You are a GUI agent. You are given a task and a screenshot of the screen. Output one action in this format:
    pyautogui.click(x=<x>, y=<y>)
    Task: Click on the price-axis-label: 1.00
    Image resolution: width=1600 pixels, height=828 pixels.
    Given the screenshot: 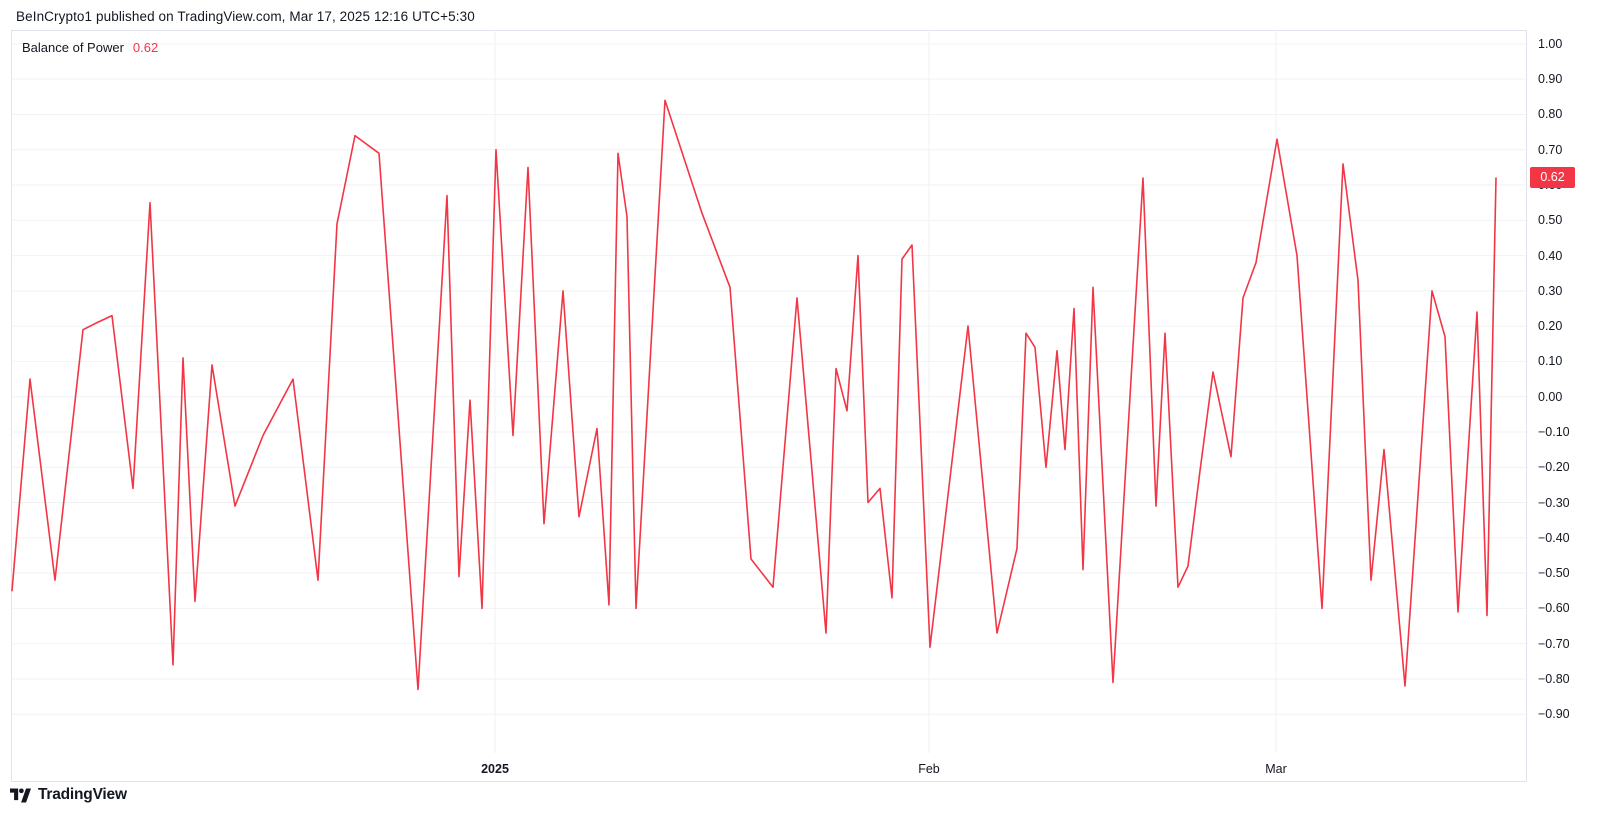 What is the action you would take?
    pyautogui.click(x=1550, y=43)
    